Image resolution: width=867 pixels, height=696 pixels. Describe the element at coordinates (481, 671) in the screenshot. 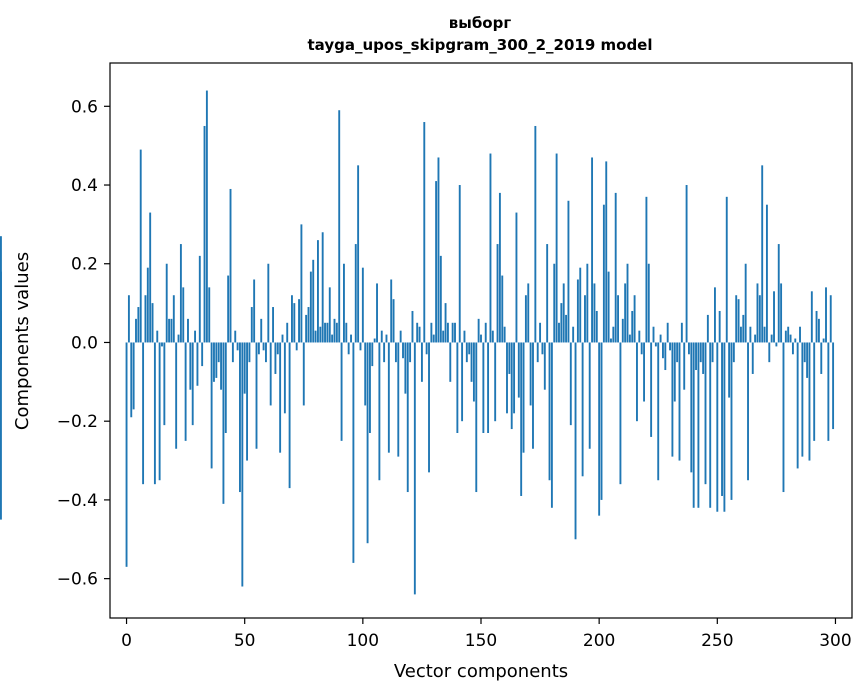

I see `x-axis-label: Vector components` at that location.